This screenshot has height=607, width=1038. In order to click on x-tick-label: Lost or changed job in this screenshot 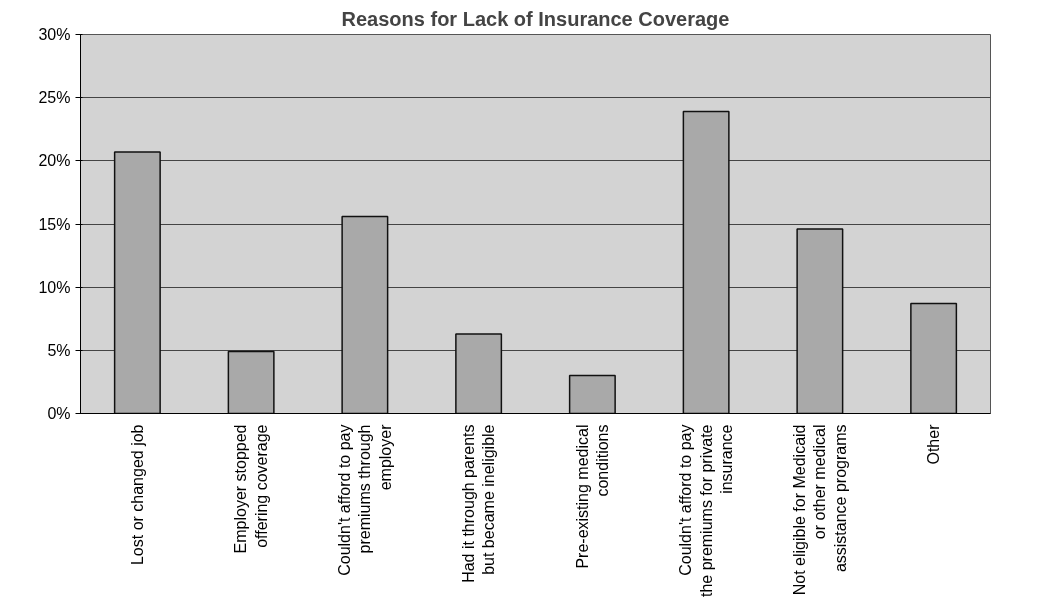, I will do `click(137, 495)`.